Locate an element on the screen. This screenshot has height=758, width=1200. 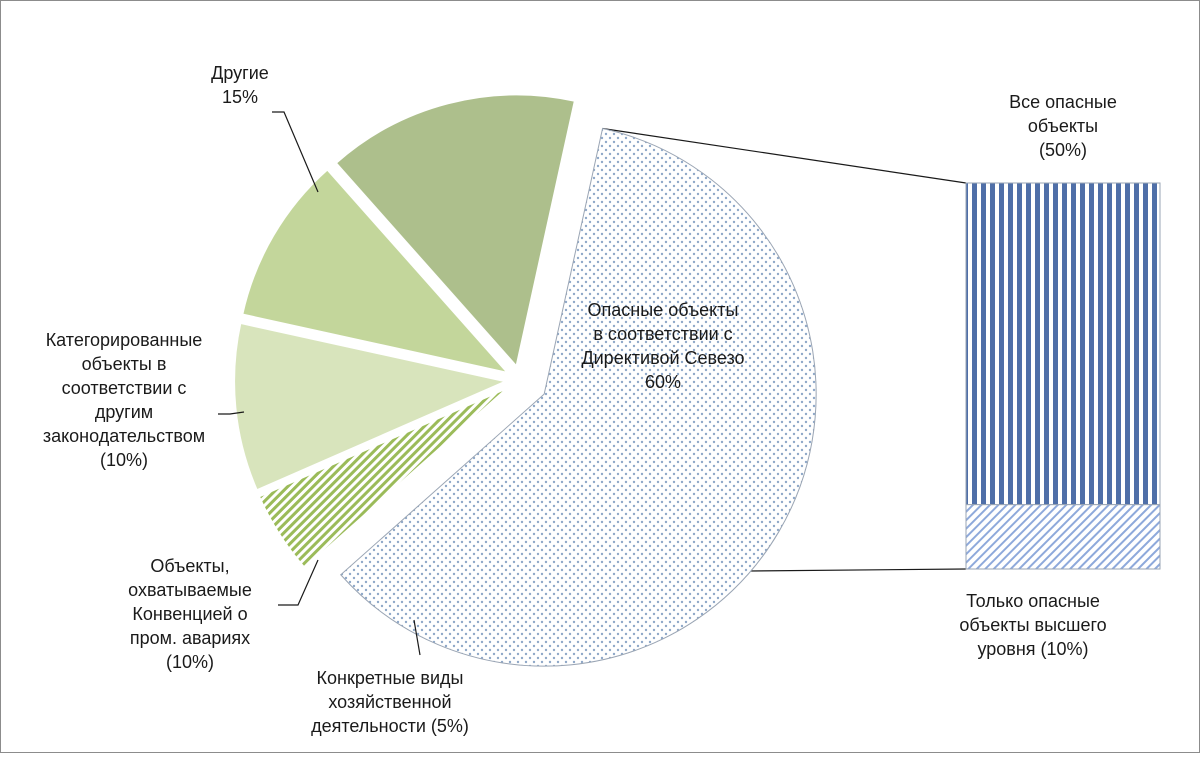
leader-lines is located at coordinates (319, 383).